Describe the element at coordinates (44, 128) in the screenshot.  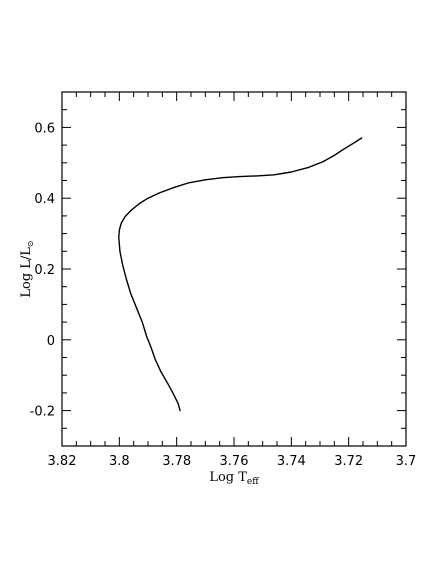
I see `y-tick-label: 0.6` at that location.